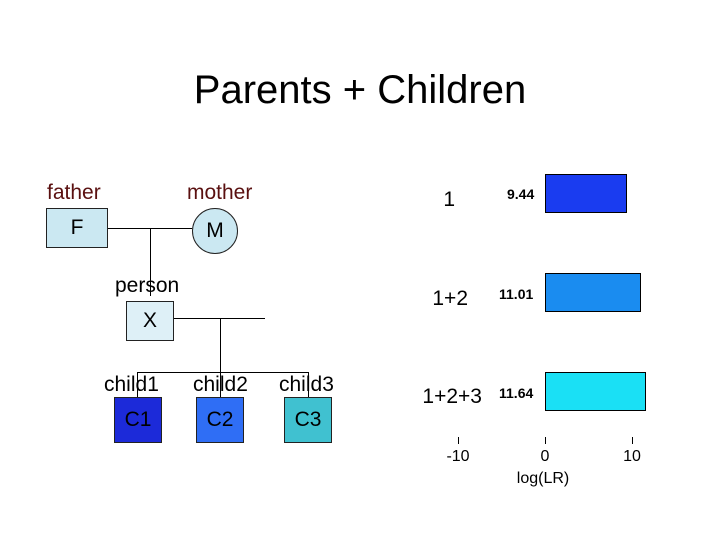  What do you see at coordinates (450, 298) in the screenshot?
I see `row-label-2: 1+2` at bounding box center [450, 298].